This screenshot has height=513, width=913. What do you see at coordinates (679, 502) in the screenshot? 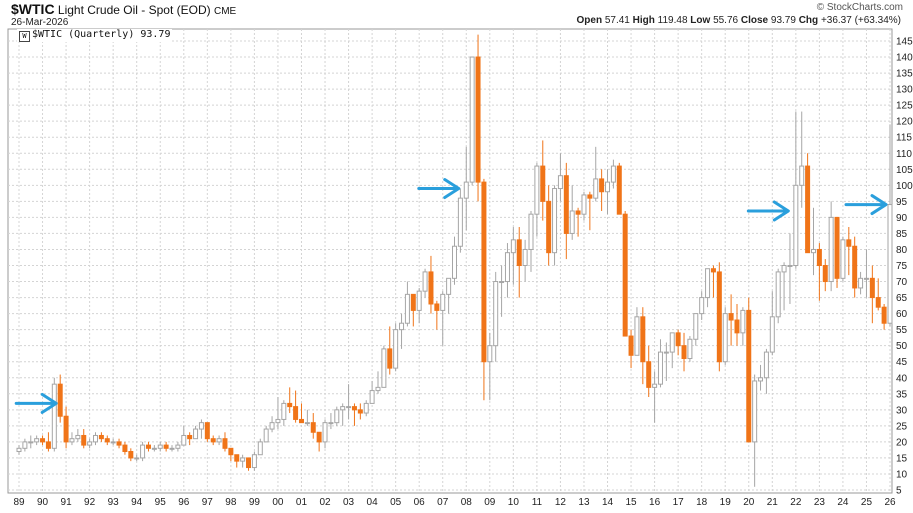
I see `x-tick-label: 17` at bounding box center [679, 502].